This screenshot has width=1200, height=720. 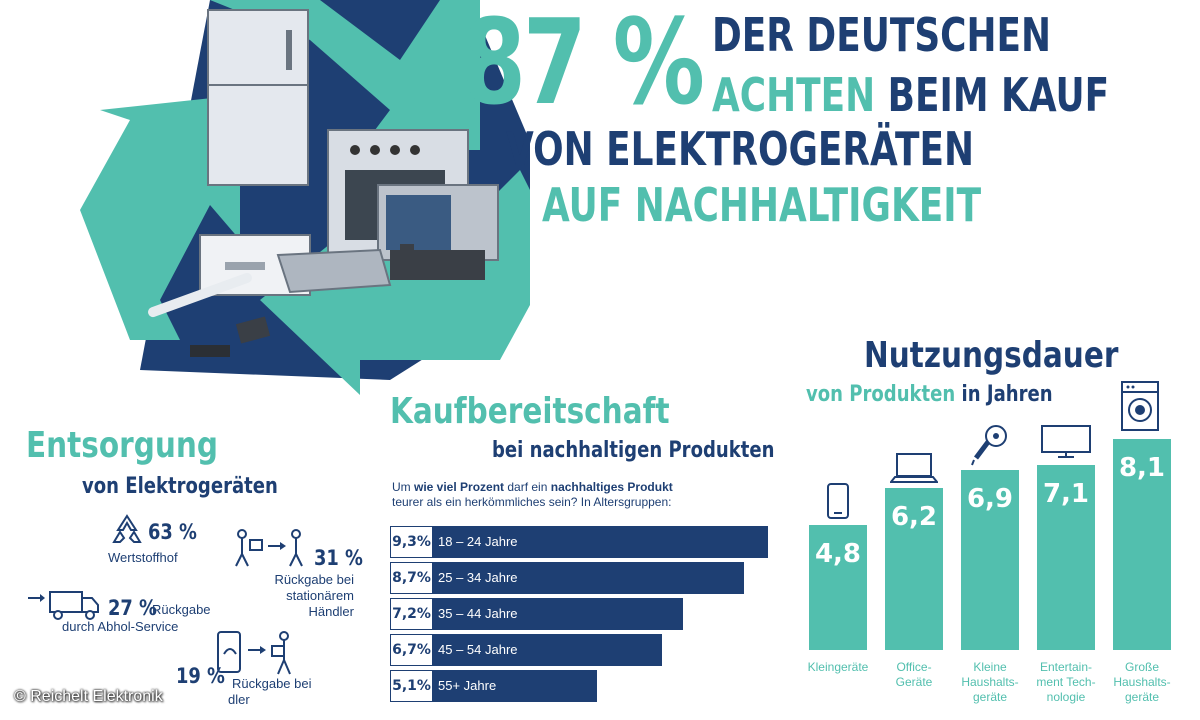 What do you see at coordinates (120, 626) in the screenshot?
I see `disposal-label-3-below: durch Abhol-Service` at bounding box center [120, 626].